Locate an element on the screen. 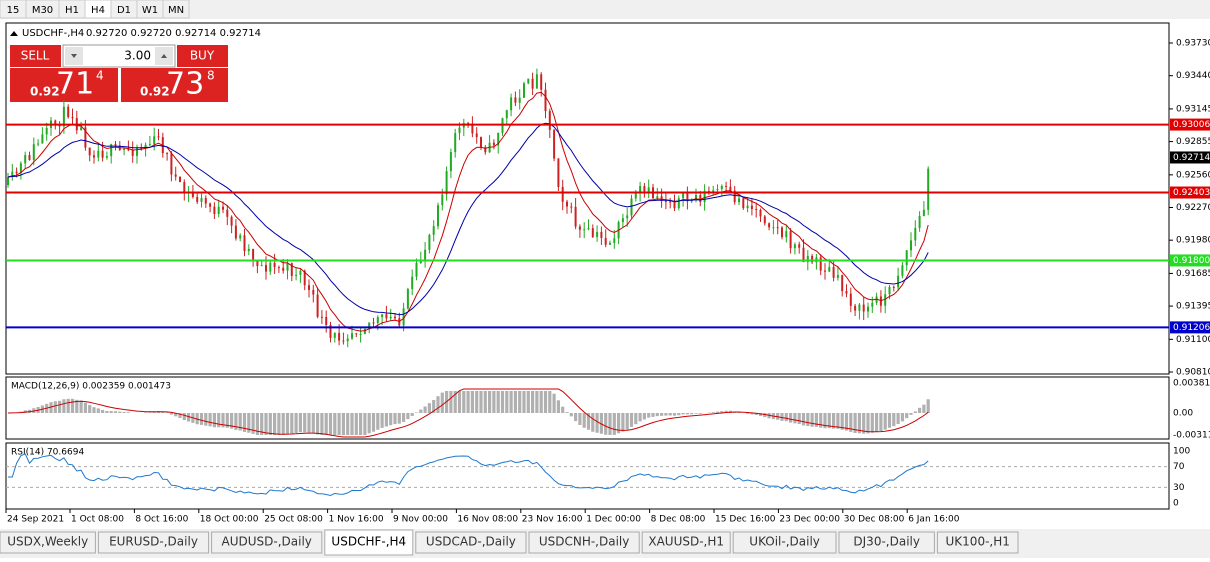  tab-label: UK100-,H1 is located at coordinates (978, 542).